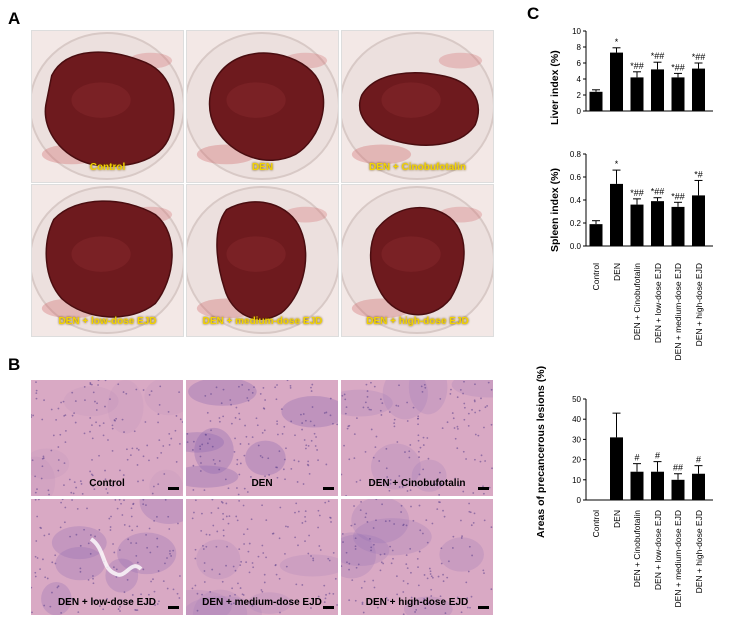  I want to click on gross-photo-caption: Control, so click(107, 167).